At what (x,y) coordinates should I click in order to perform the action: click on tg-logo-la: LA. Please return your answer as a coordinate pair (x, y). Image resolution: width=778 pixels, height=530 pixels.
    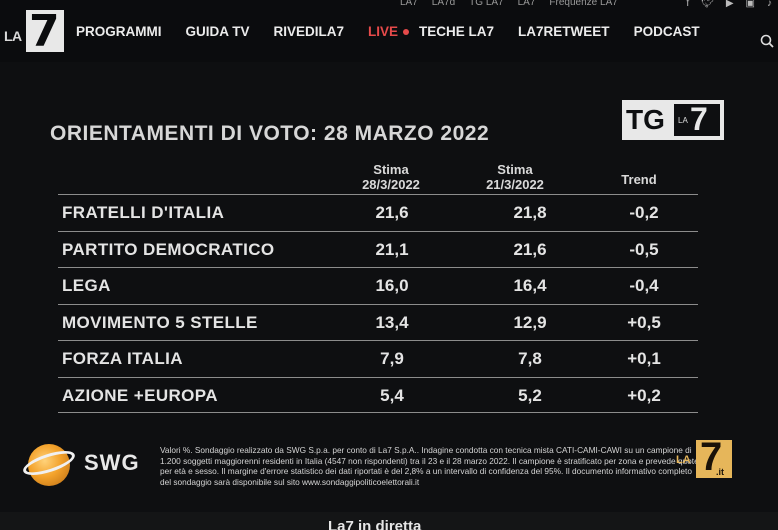
    Looking at the image, I should click on (683, 120).